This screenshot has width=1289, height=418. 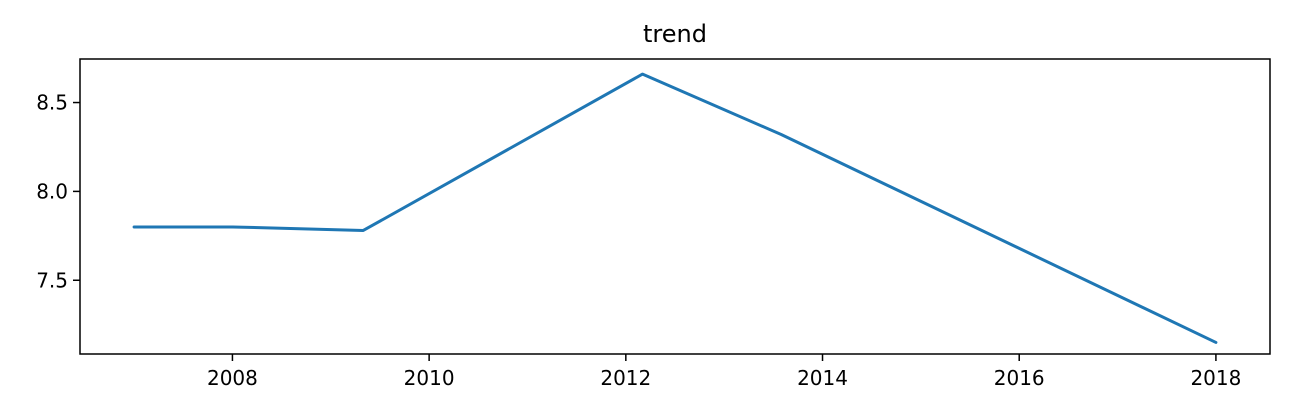 I want to click on x-axis-ticks: 2008 2010 2012 2014 2016 2018, so click(x=724, y=372).